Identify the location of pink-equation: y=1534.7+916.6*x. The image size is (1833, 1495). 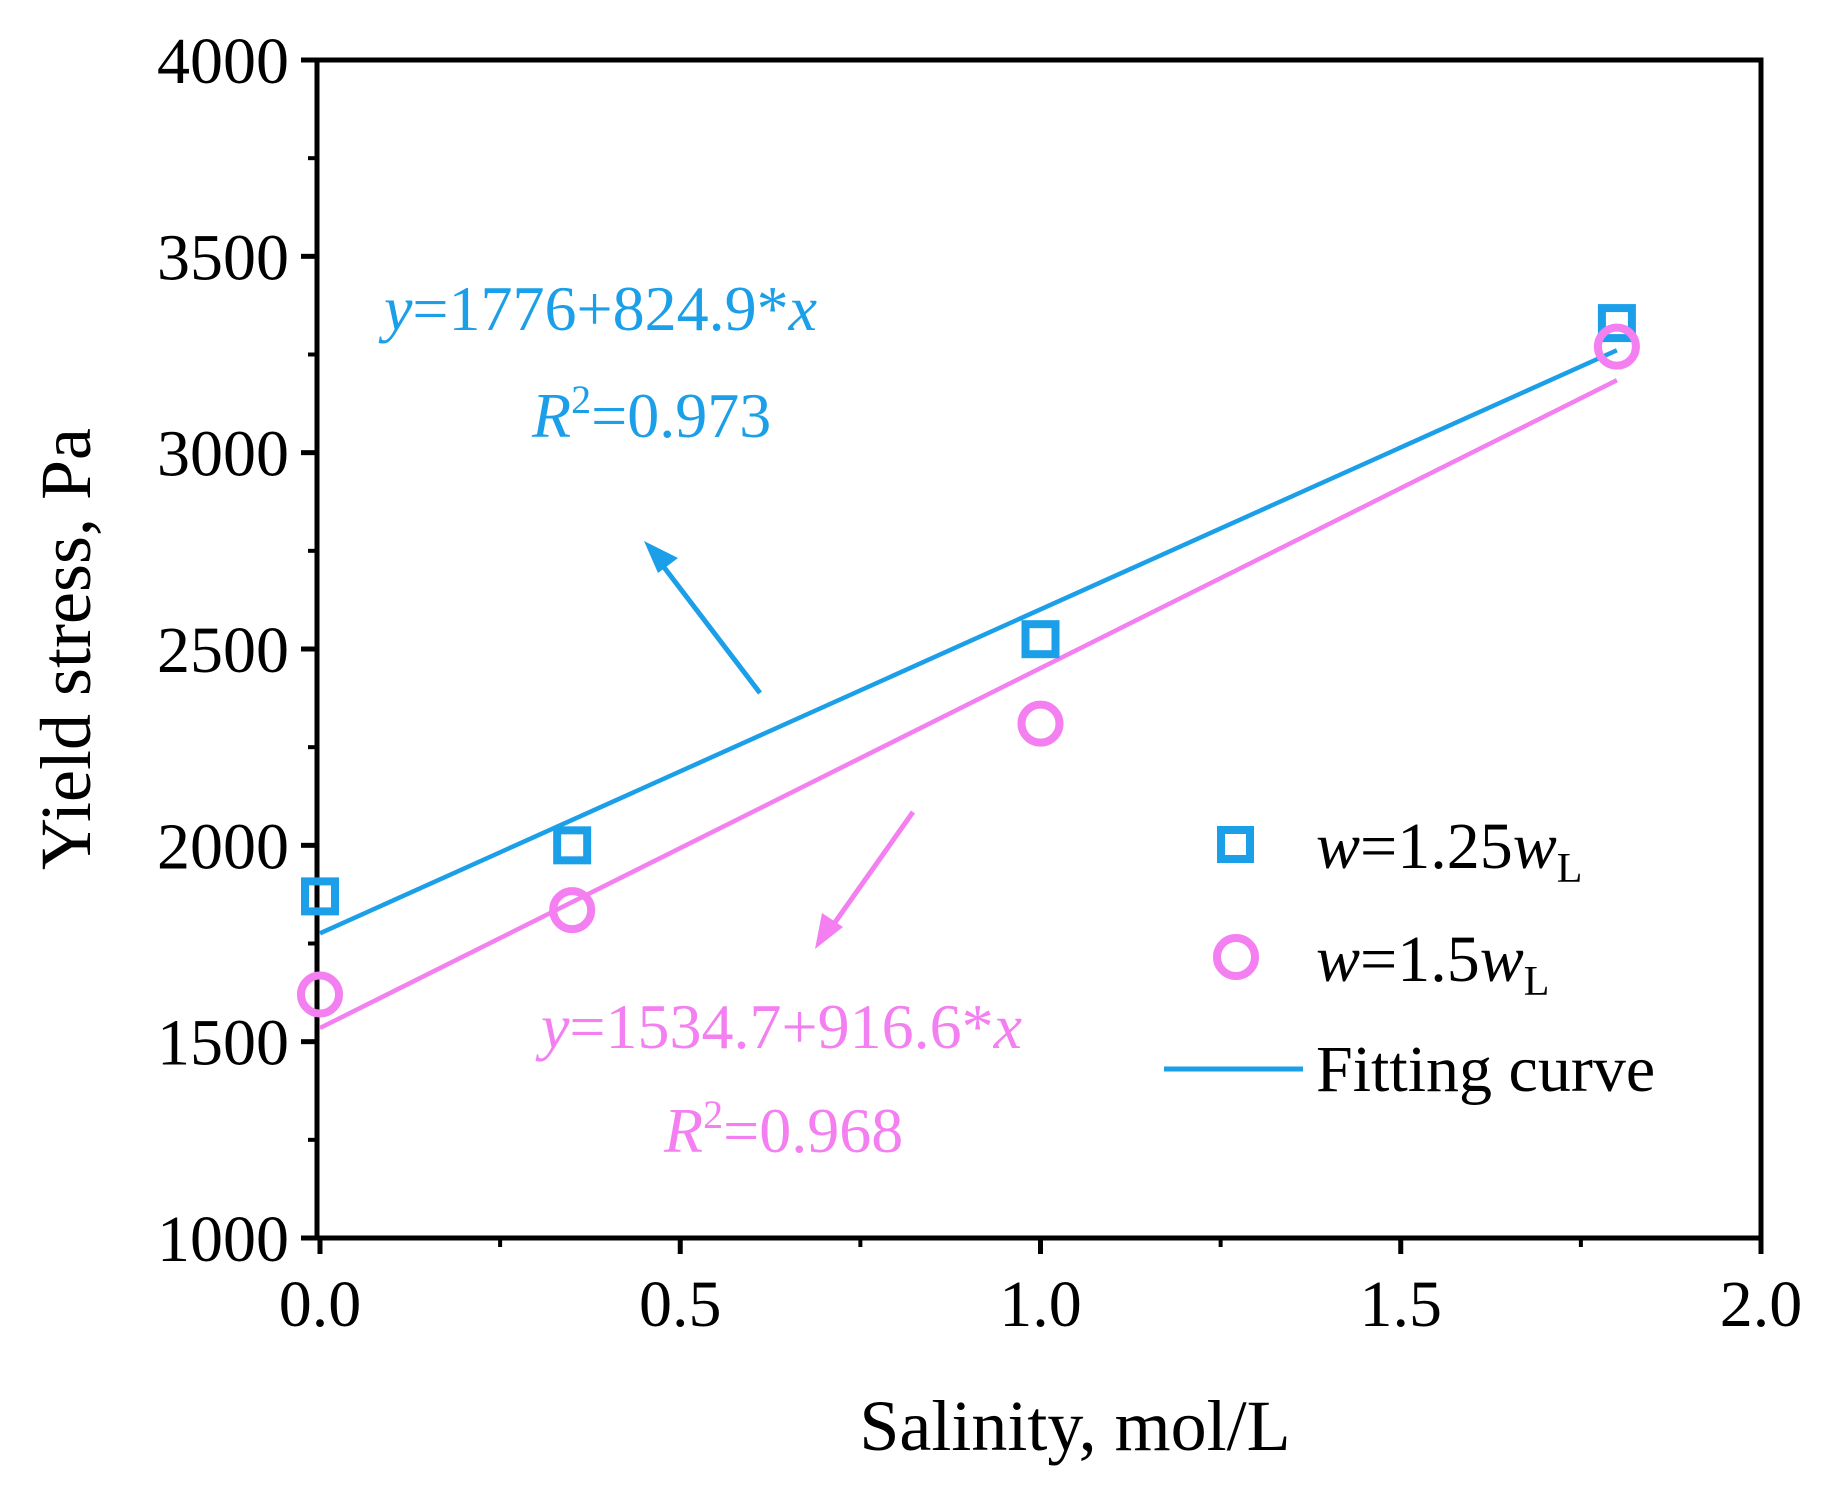
(778, 1026).